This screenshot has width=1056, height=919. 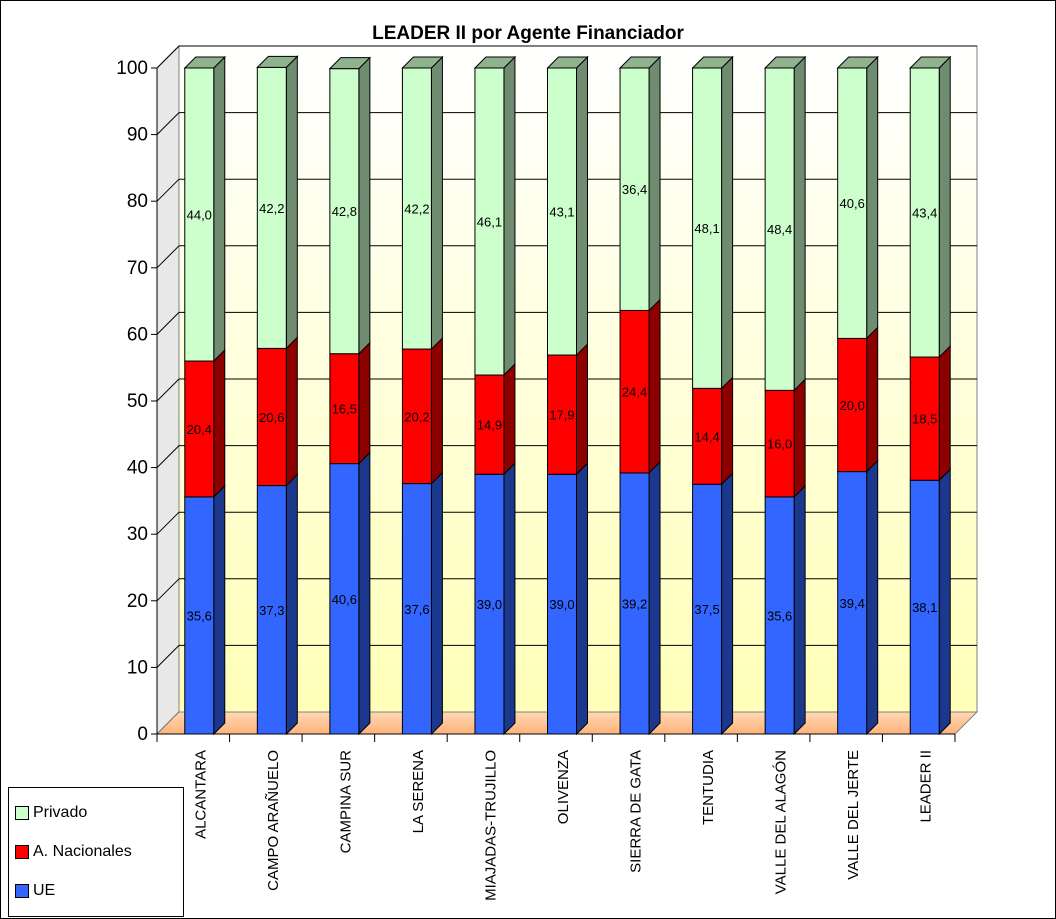 I want to click on x-tick-label: SIERRA DE GATA, so click(x=636, y=811).